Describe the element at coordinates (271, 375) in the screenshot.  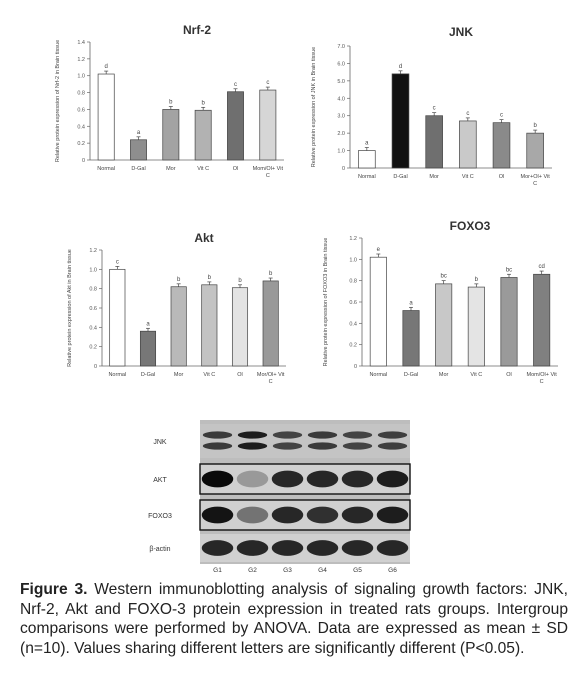
I see `x-tick-label: Mor/Ol+ Vit` at that location.